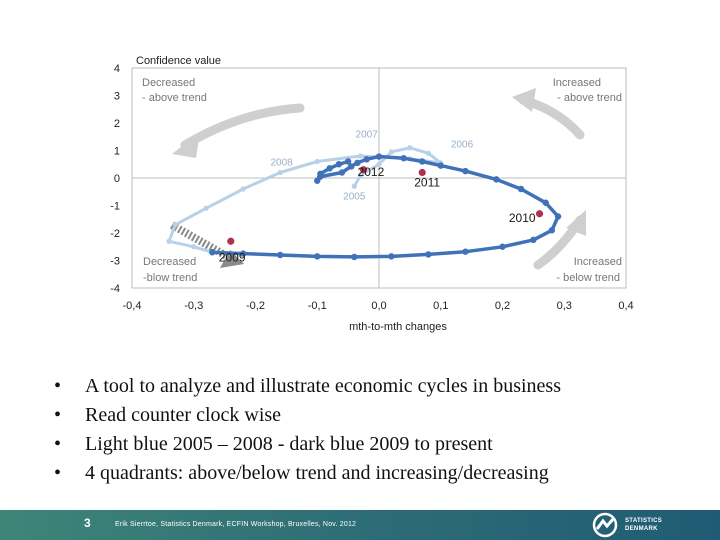 The width and height of the screenshot is (720, 540). What do you see at coordinates (317, 306) in the screenshot?
I see `x-tick-label: -0,1` at bounding box center [317, 306].